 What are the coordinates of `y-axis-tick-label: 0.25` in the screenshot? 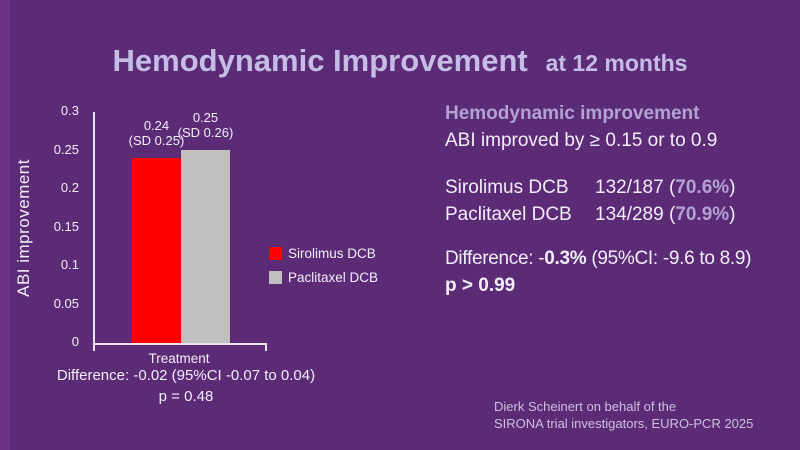 It's located at (66, 149).